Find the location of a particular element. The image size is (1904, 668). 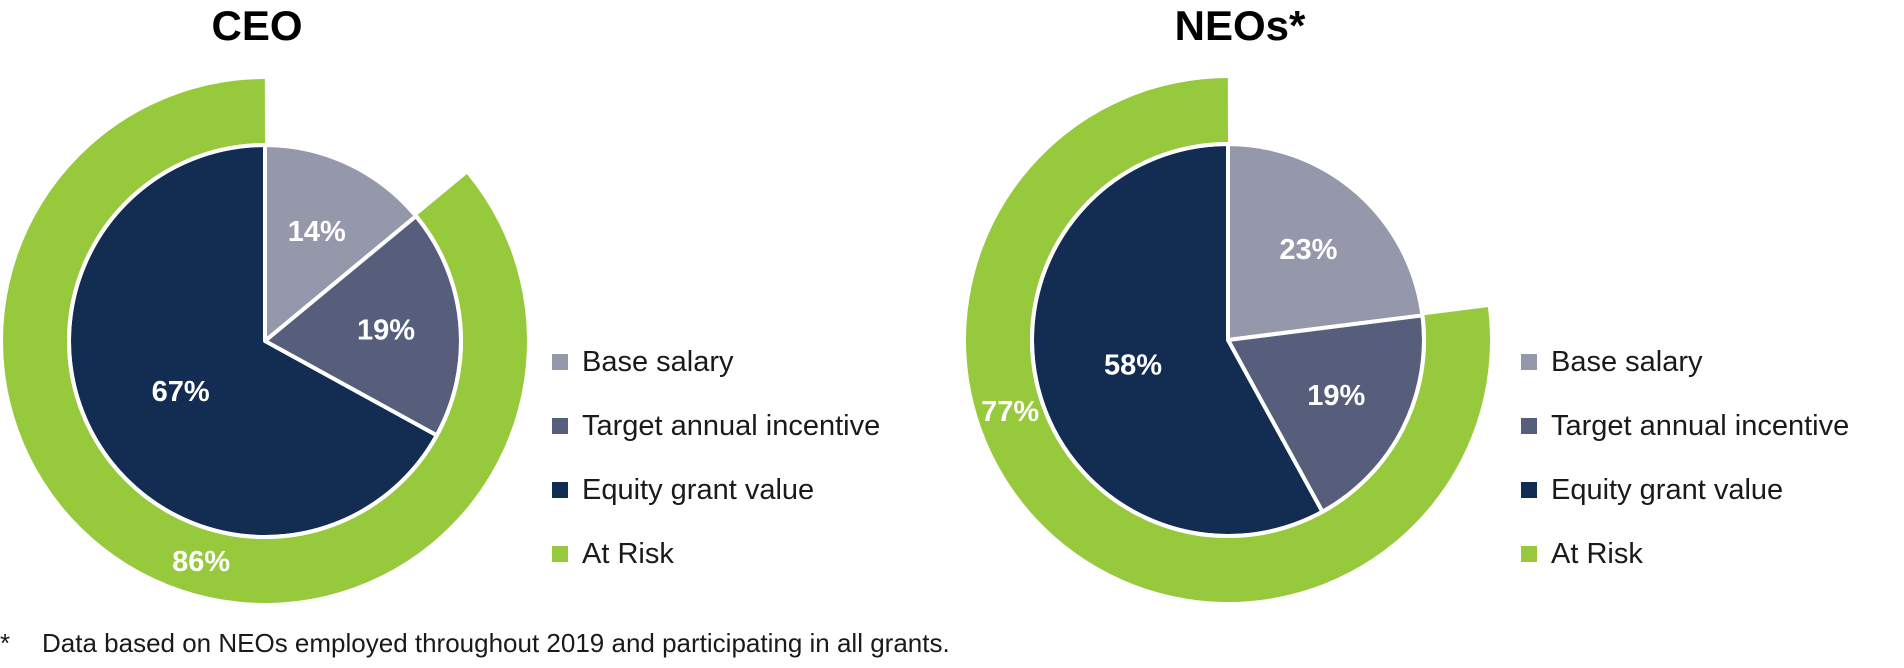

at-risk-label: 86% is located at coordinates (201, 562).